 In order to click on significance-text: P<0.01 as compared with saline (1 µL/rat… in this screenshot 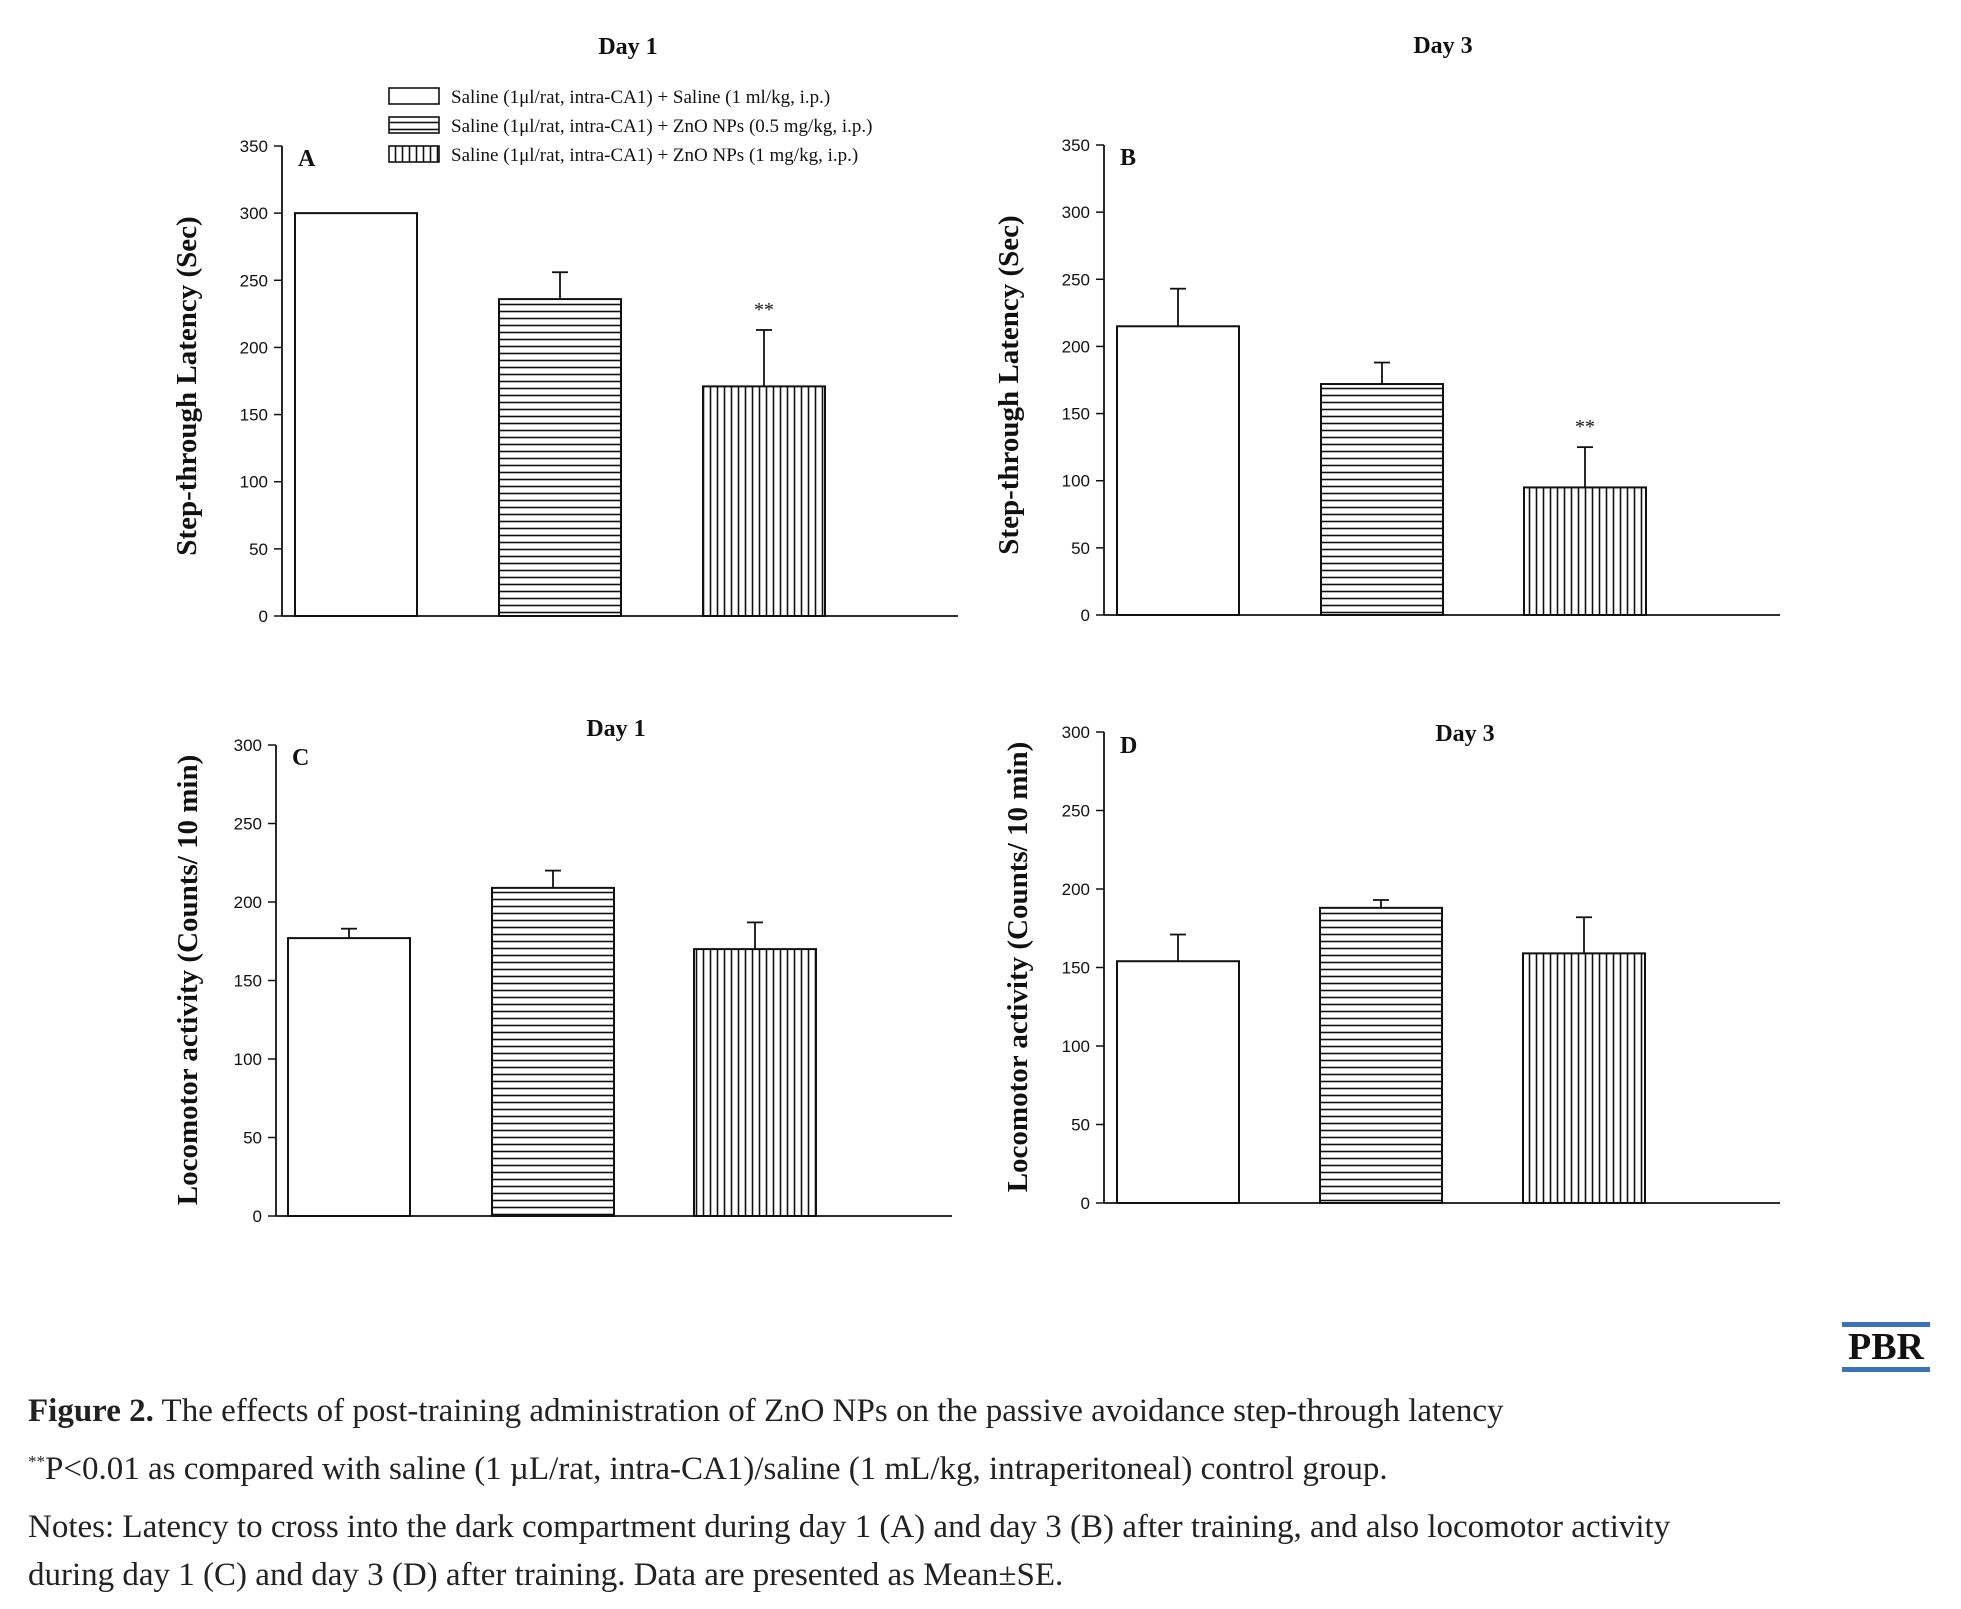, I will do `click(716, 1469)`.